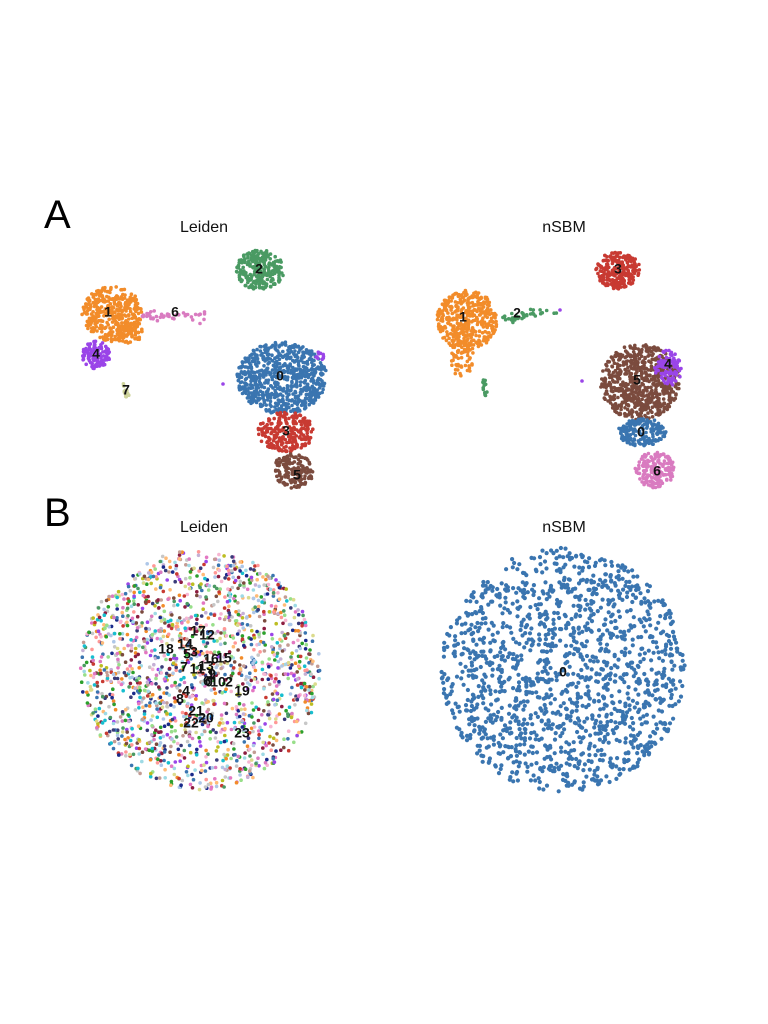  What do you see at coordinates (153, 576) in the screenshot?
I see `point-b-leiden-c0` at bounding box center [153, 576].